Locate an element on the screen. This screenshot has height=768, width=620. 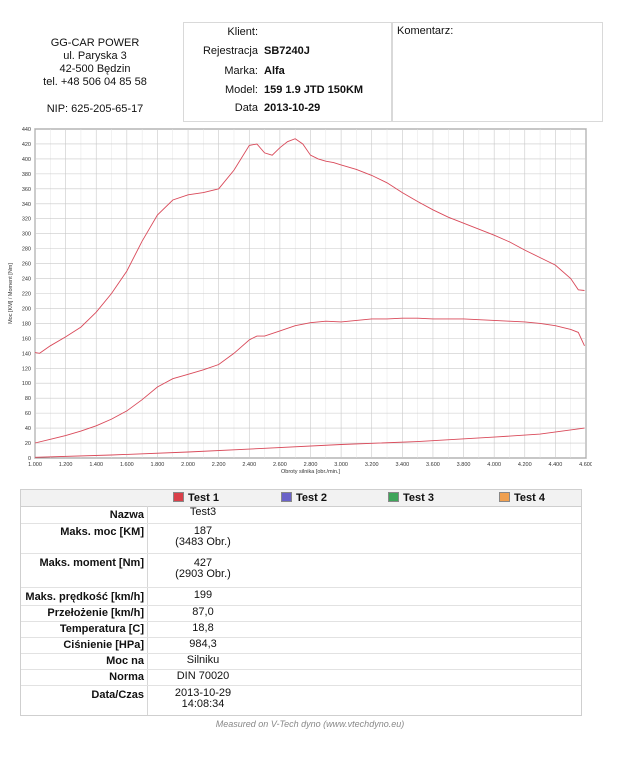
company-nip: NIP: 625-205-65-17 is located at coordinates (95, 109).